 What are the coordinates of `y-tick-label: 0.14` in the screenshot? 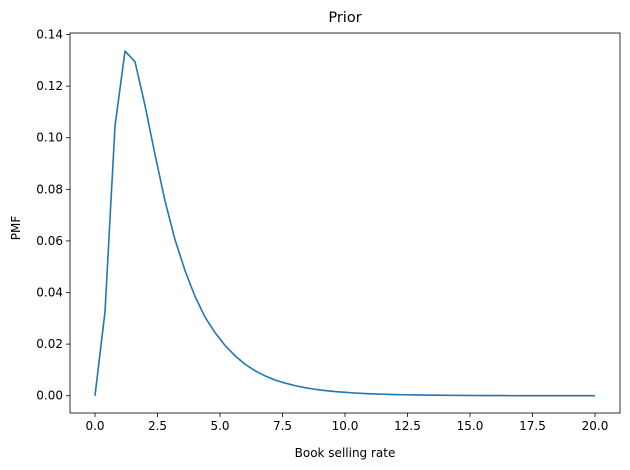 It's located at (49, 35).